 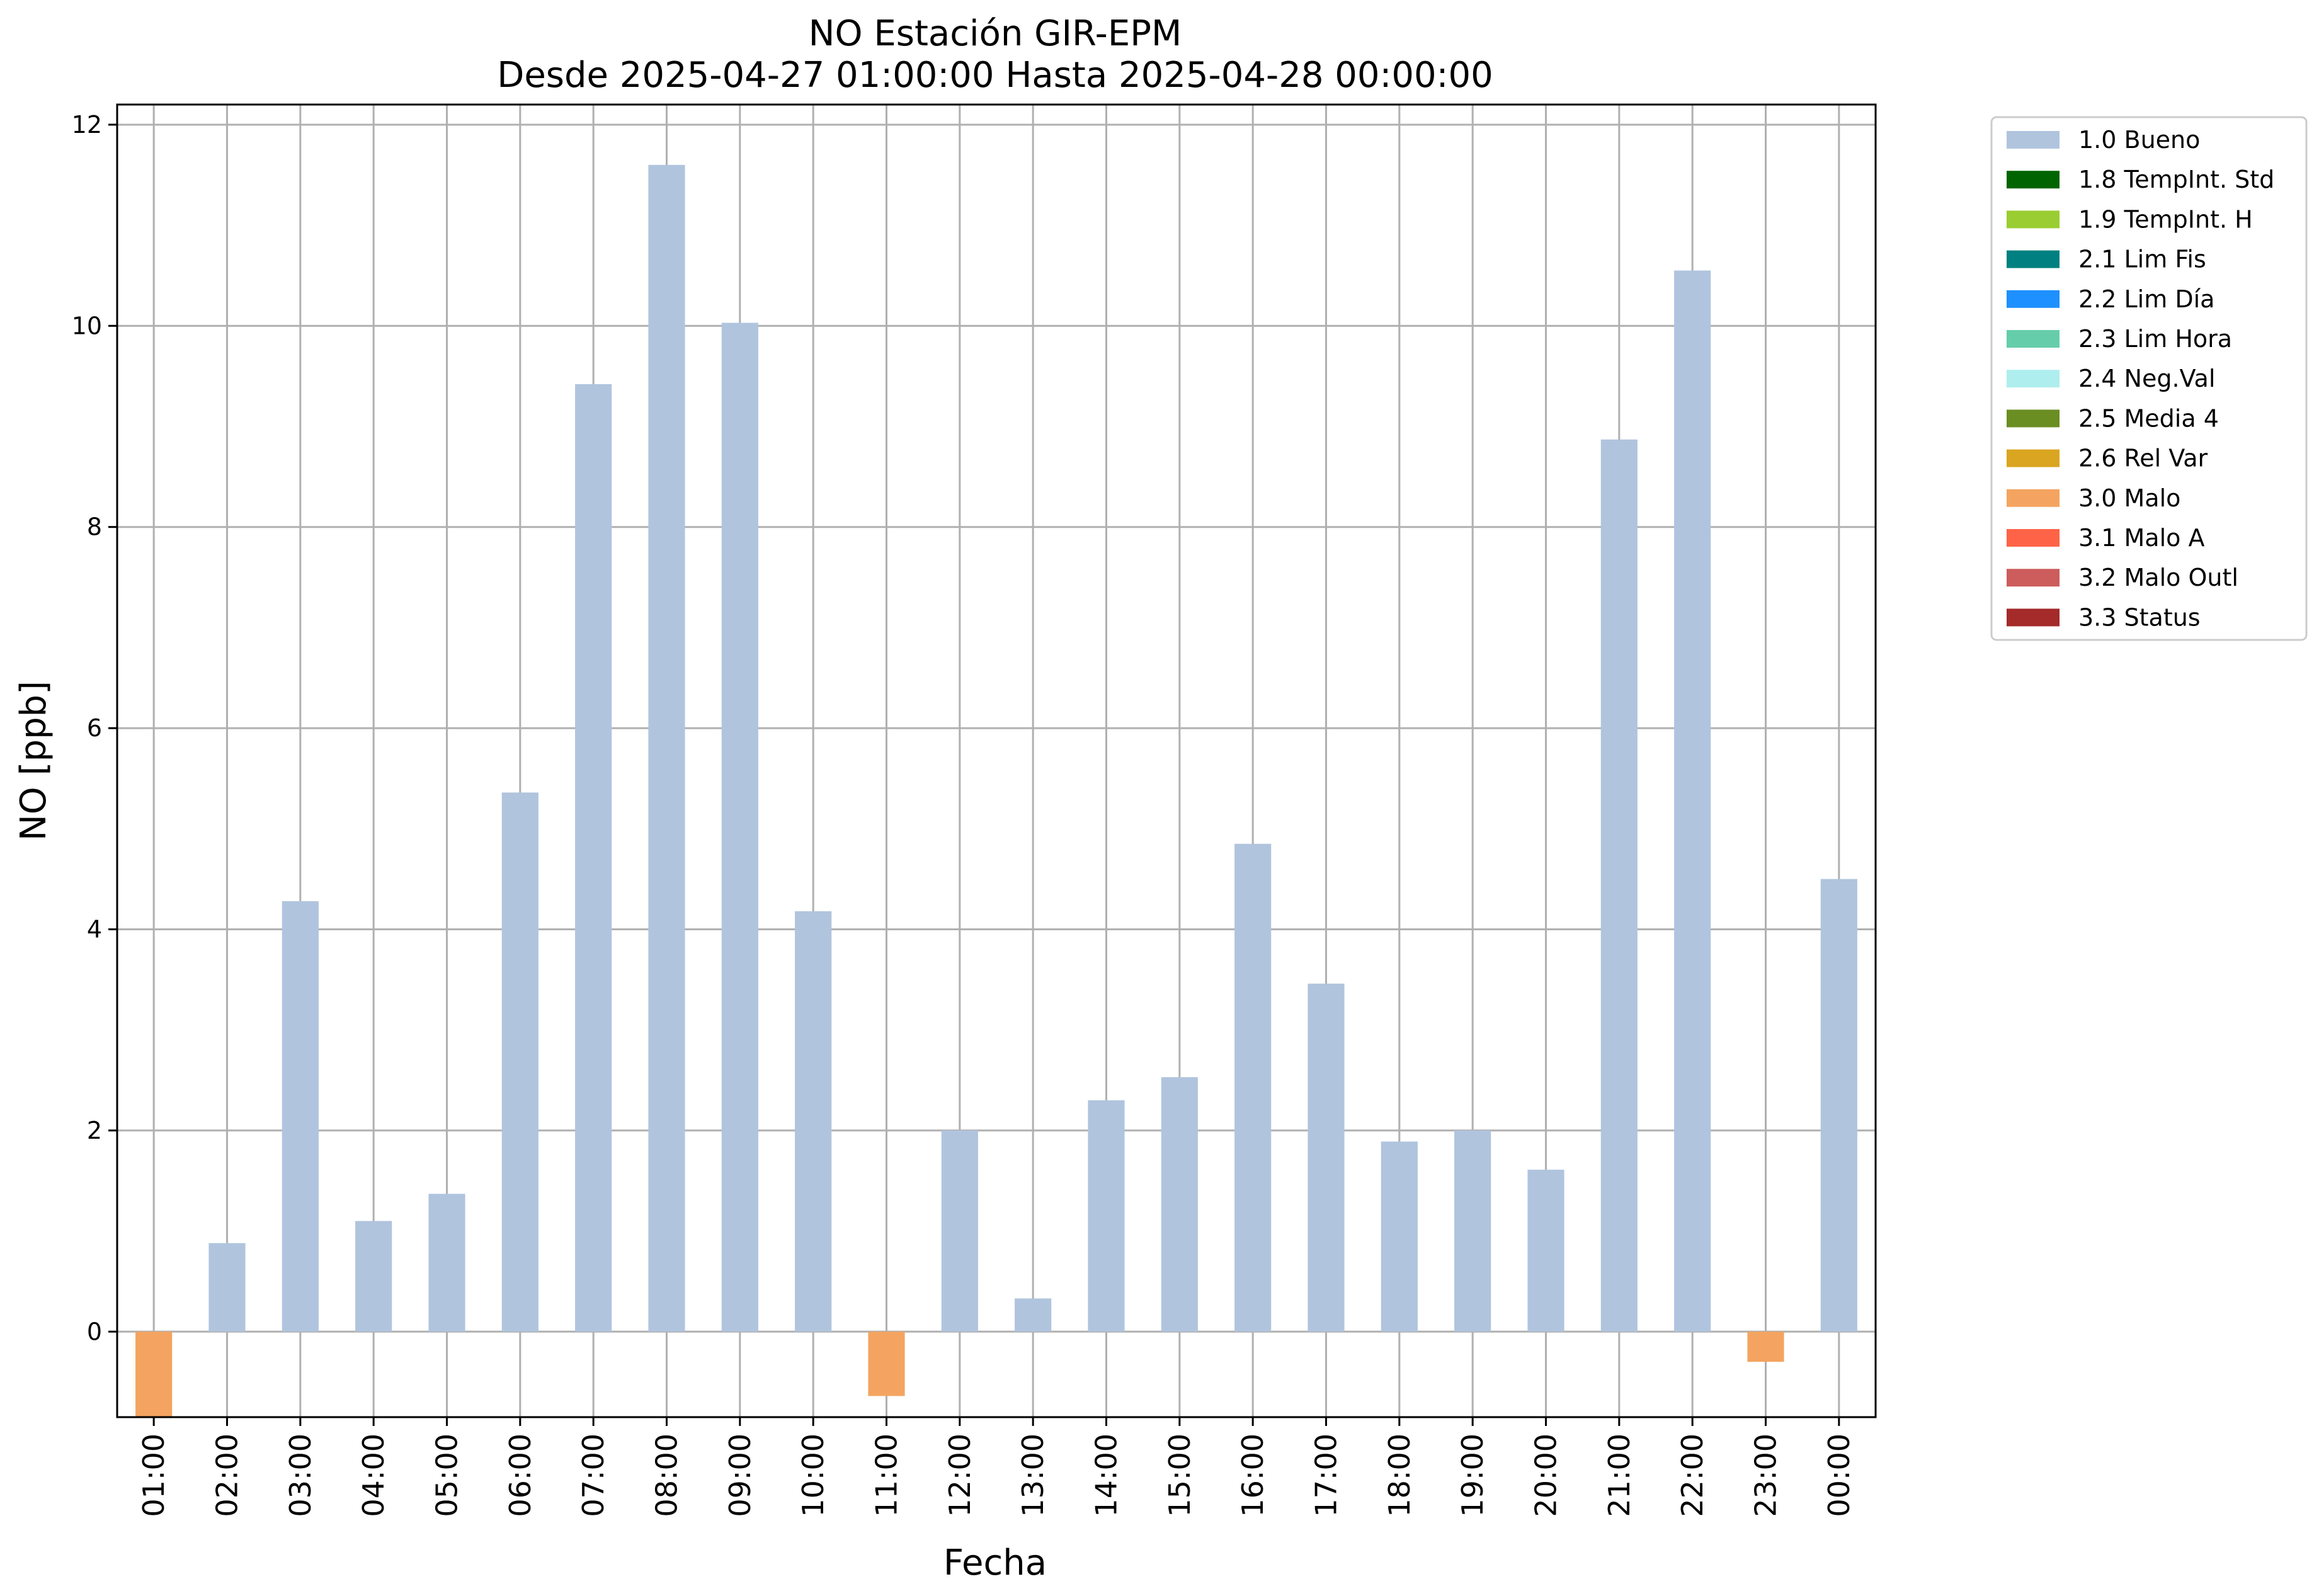 What do you see at coordinates (739, 827) in the screenshot?
I see `bar-09:00` at bounding box center [739, 827].